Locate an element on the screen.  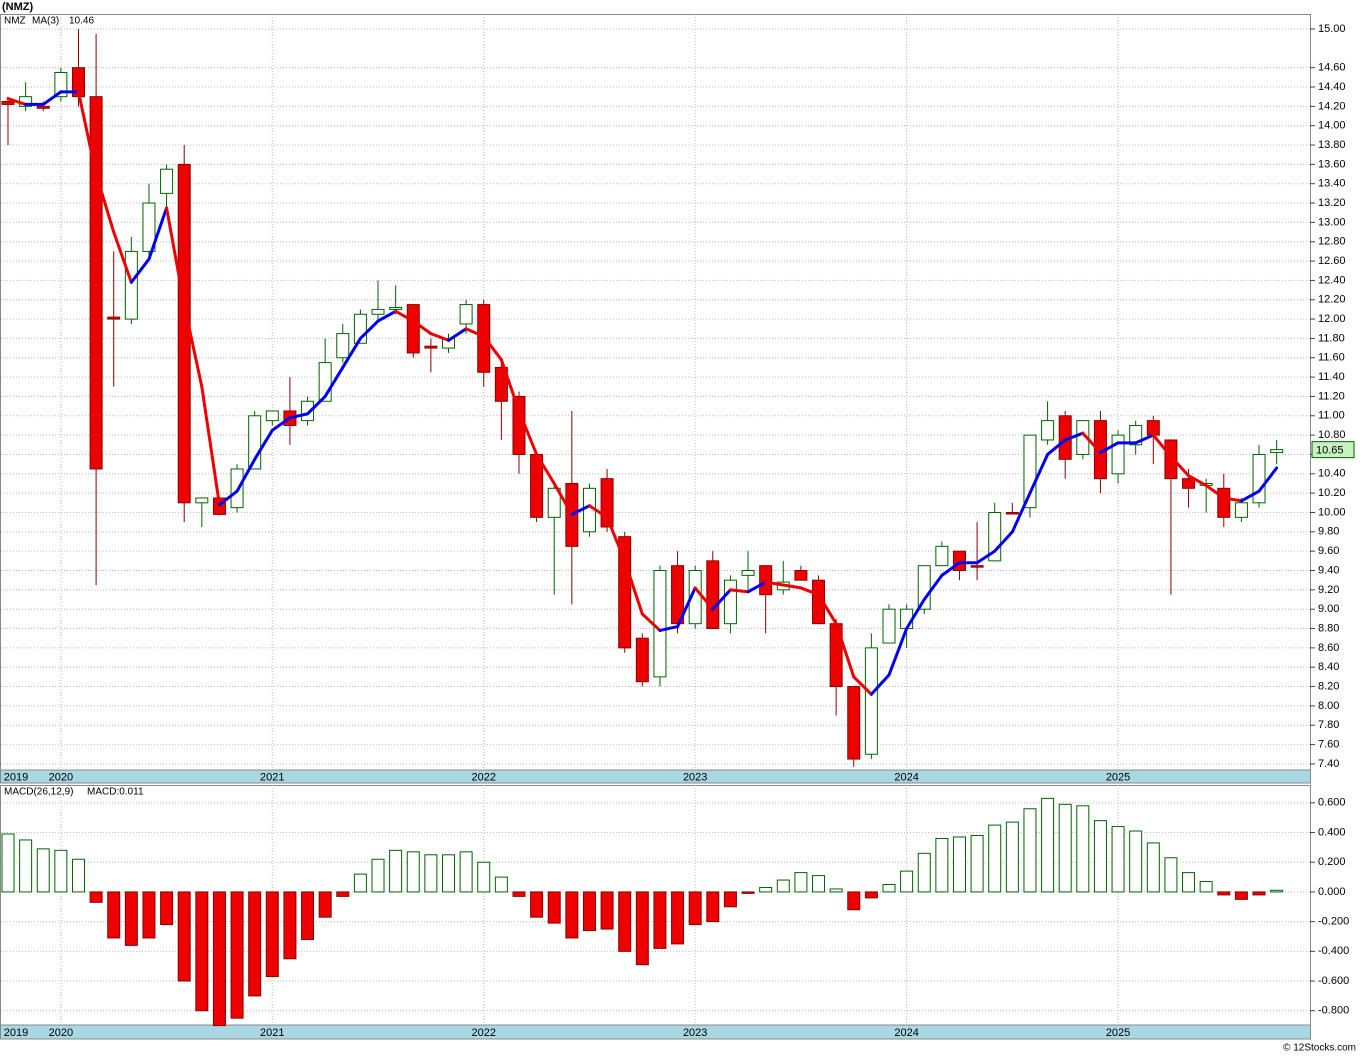
legend-macd-name: MACD(26,12,9) is located at coordinates (38, 792).